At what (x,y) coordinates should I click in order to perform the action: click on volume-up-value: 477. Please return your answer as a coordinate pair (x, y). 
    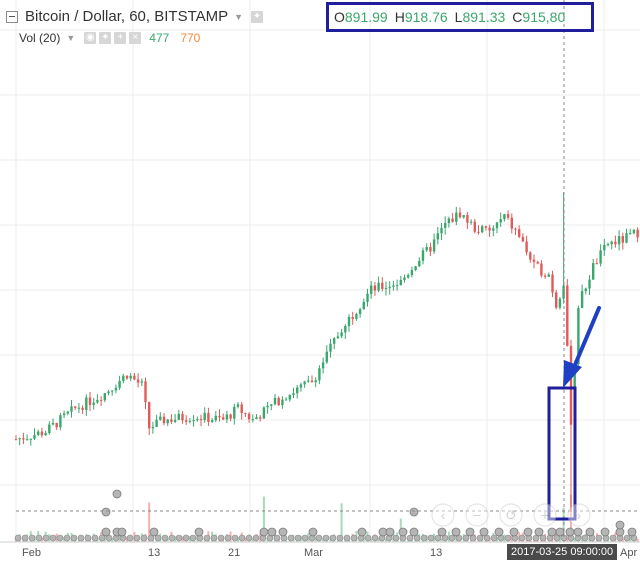
    Looking at the image, I should click on (159, 38).